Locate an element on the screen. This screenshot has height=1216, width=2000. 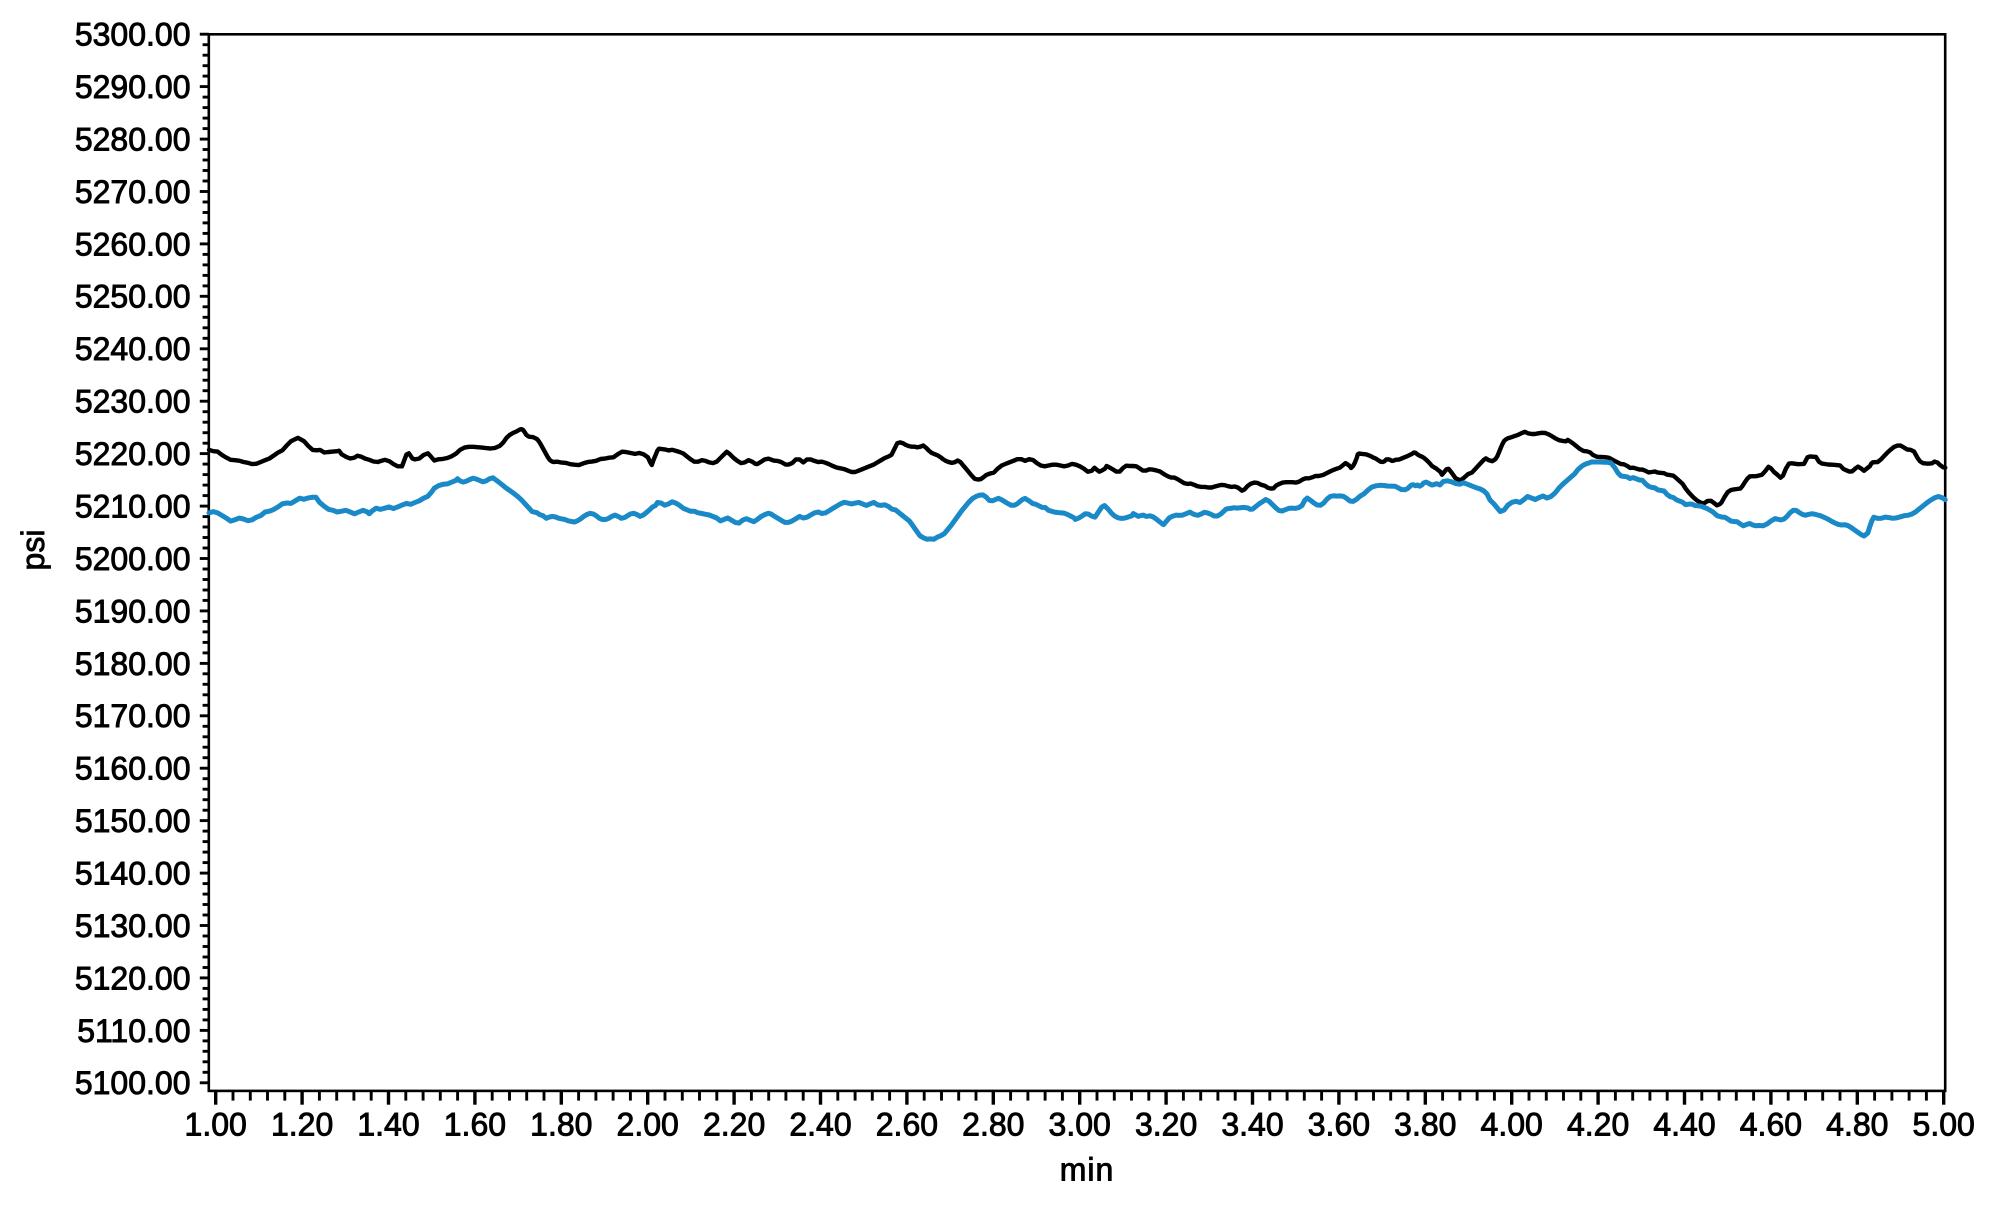
svg-text: 5300.00 is located at coordinates (133, 35).